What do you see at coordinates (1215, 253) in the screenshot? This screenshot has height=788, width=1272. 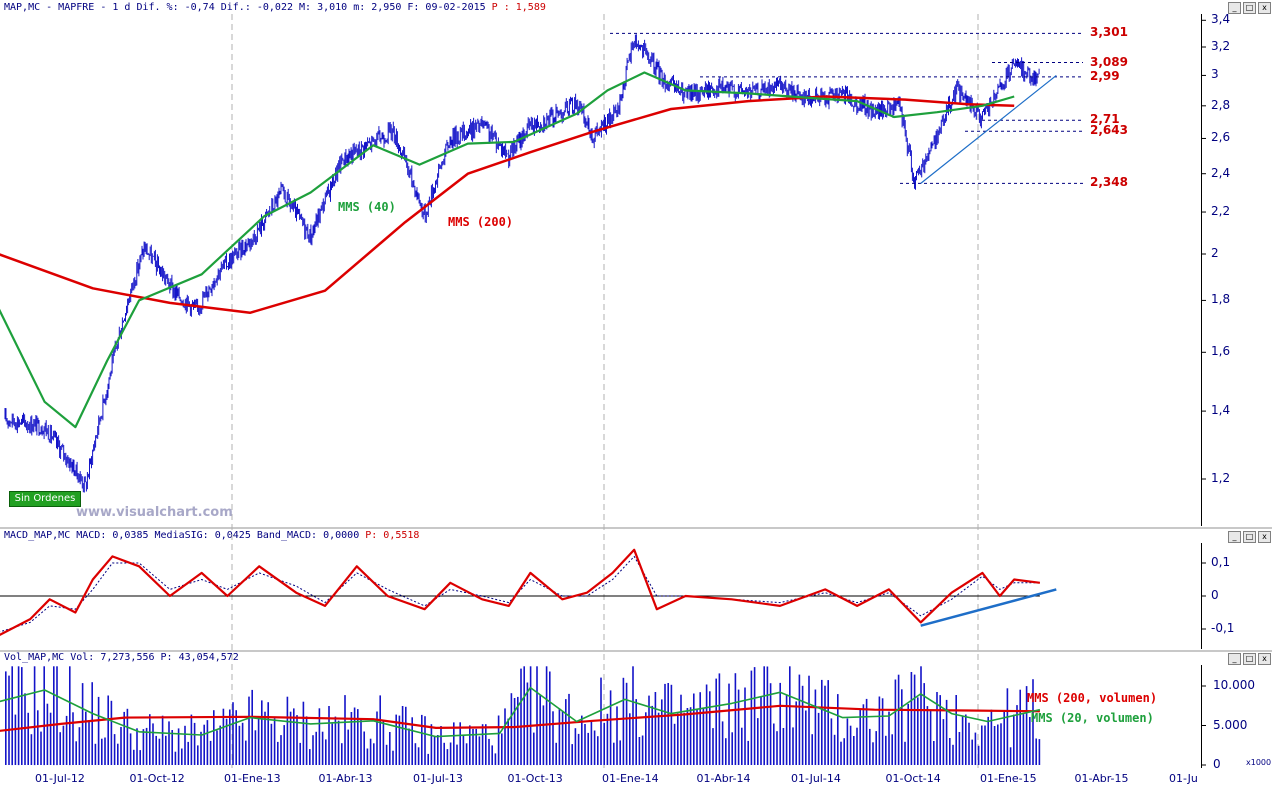 I see `price-y-tick-label: 2` at bounding box center [1215, 253].